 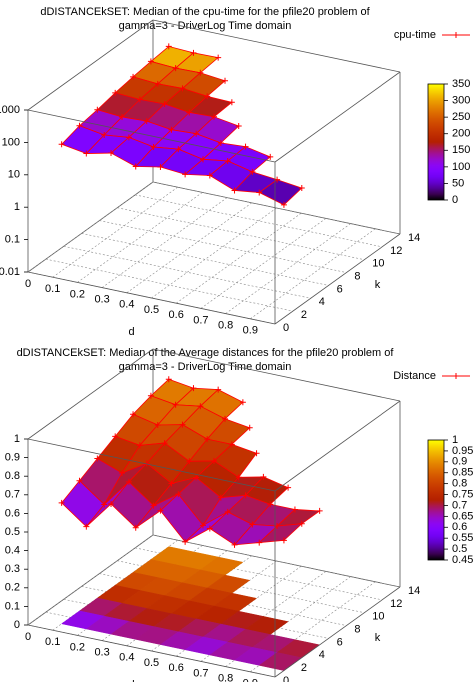 What do you see at coordinates (200, 320) in the screenshot?
I see `x-tick-label: 0.7` at bounding box center [200, 320].